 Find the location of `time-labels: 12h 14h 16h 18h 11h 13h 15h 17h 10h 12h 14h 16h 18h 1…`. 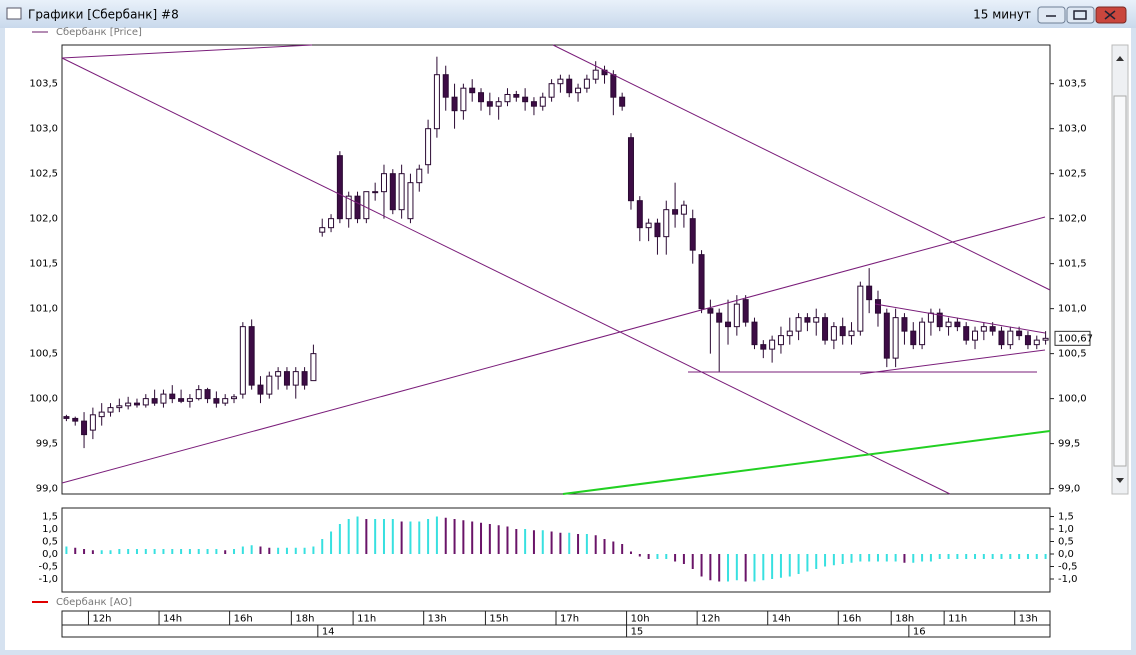

time-labels: 12h 14h 16h 18h 11h 13h 15h 17h 10h 12h 14h 16h 18h 1… is located at coordinates (562, 624).